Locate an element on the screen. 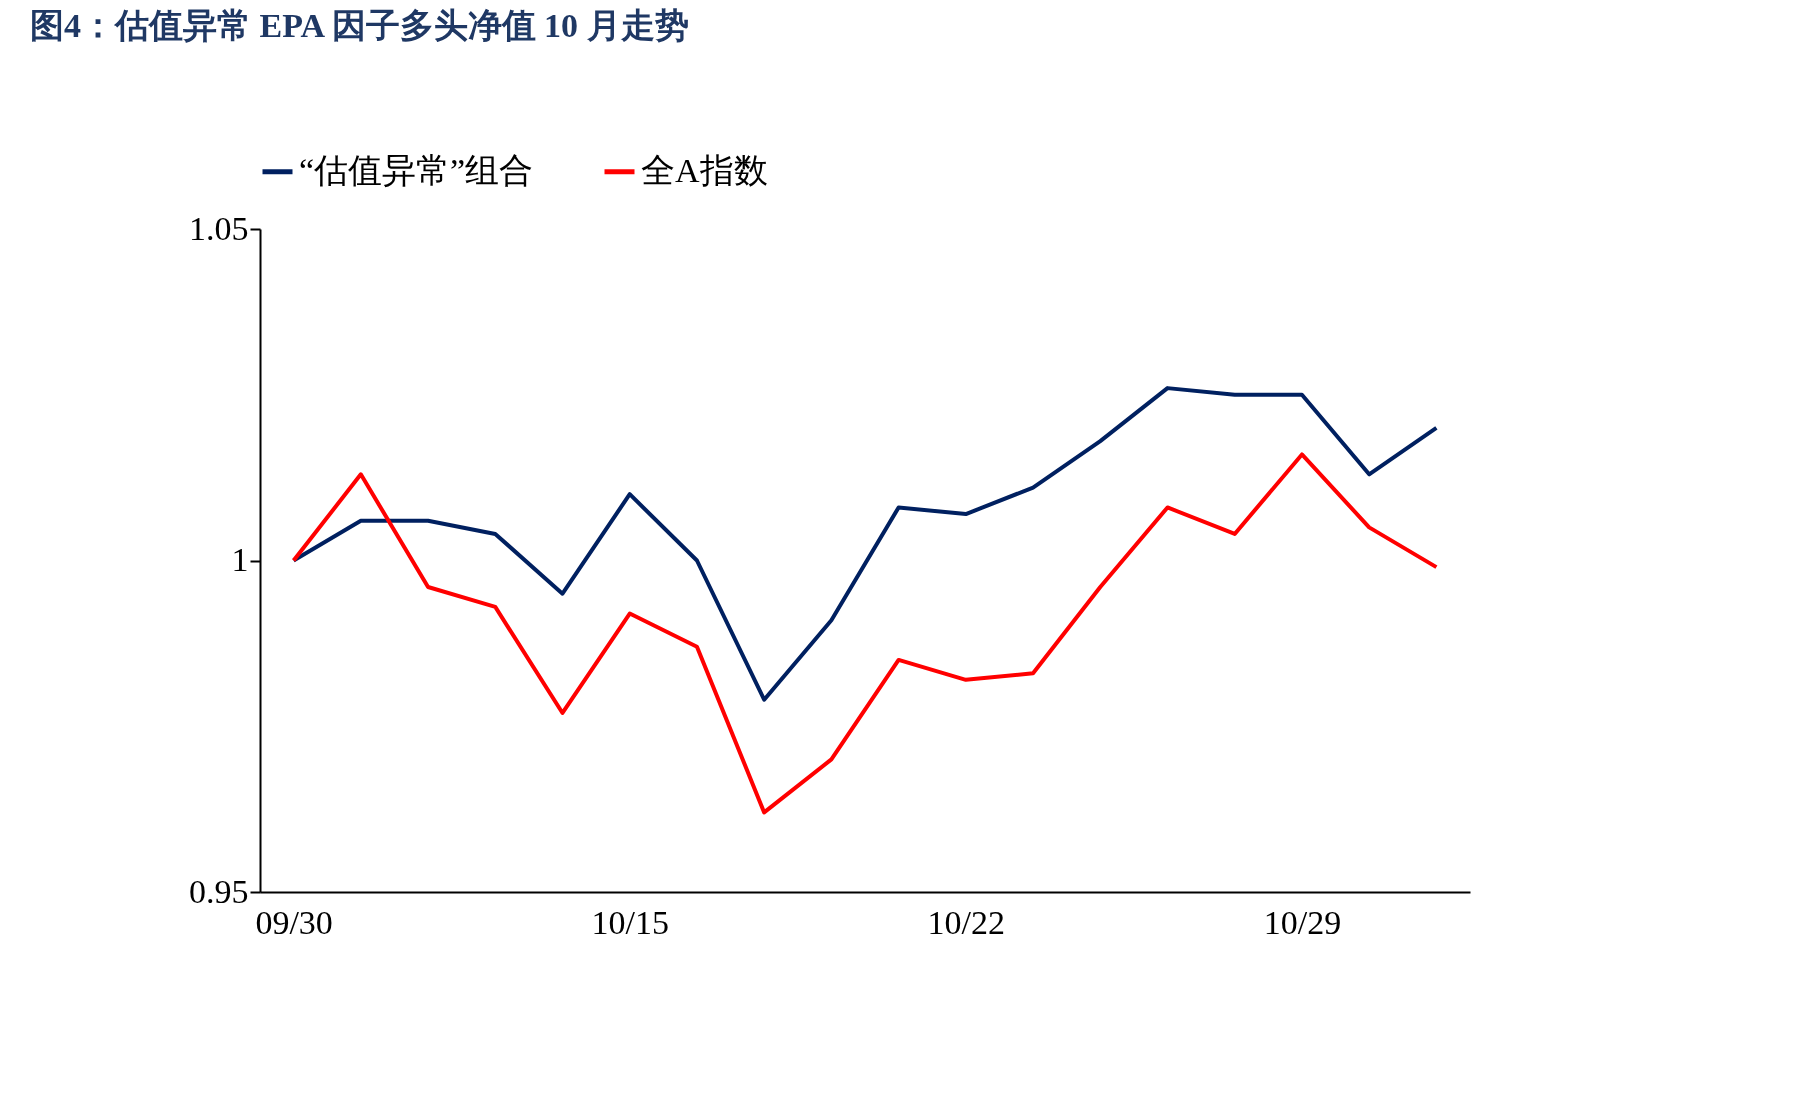 Image resolution: width=1807 pixels, height=1116 pixels. chart-title: 图4：估值异常 EPA 因子多头净值 10 月走势 is located at coordinates (359, 25).